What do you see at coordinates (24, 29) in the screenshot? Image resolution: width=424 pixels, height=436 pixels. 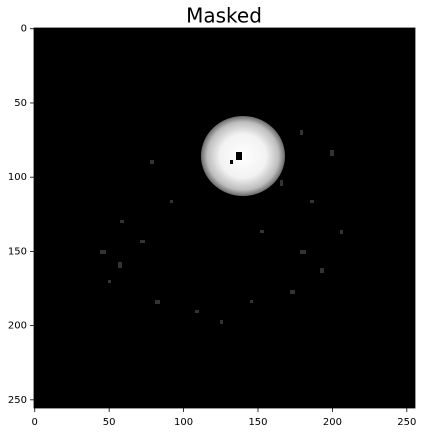 I see `y-tick-label: 0` at bounding box center [24, 29].